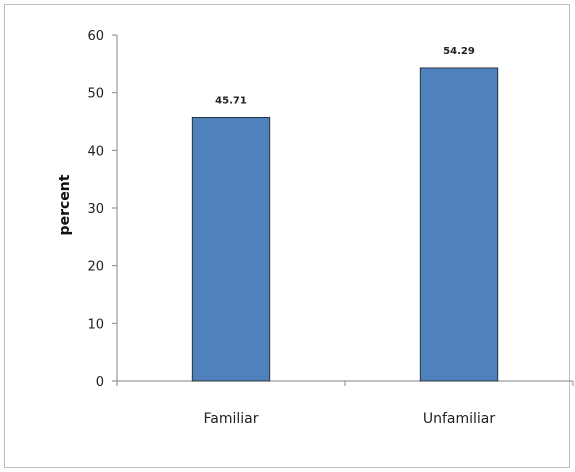 The image size is (575, 472). What do you see at coordinates (95, 94) in the screenshot?
I see `y-tick-label: 50` at bounding box center [95, 94].